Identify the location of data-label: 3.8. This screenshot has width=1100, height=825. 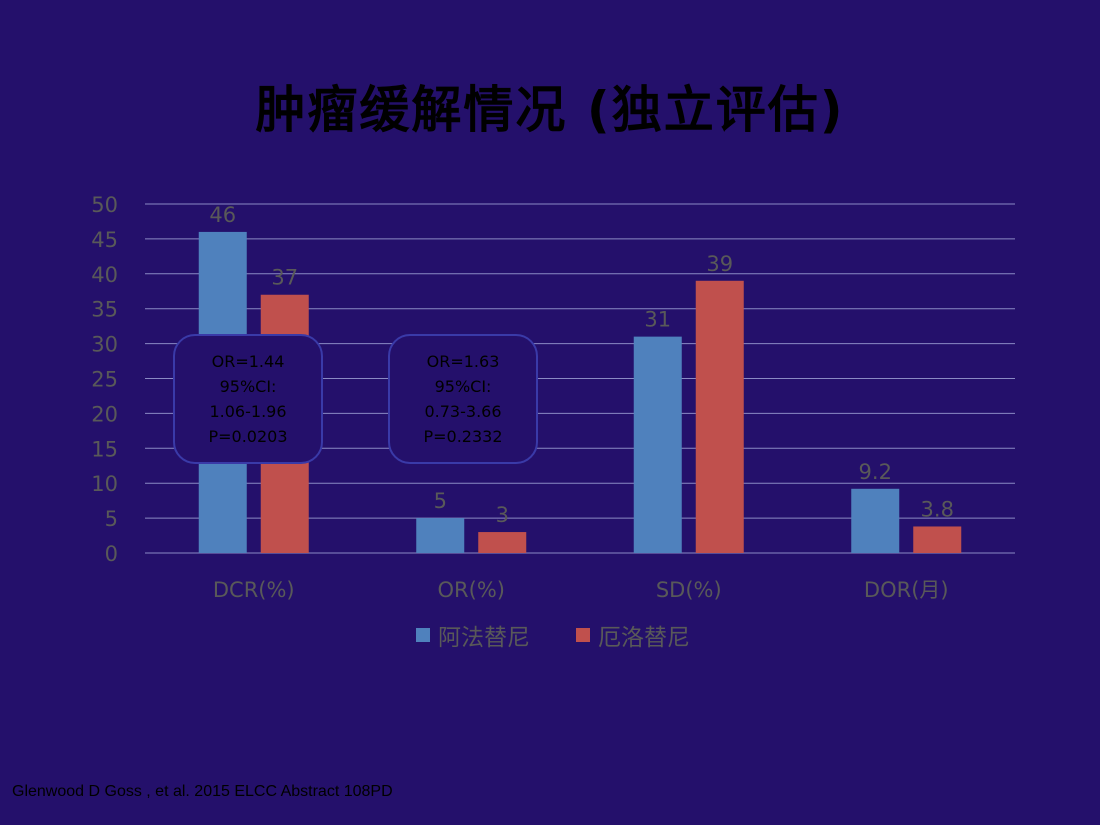
(937, 509).